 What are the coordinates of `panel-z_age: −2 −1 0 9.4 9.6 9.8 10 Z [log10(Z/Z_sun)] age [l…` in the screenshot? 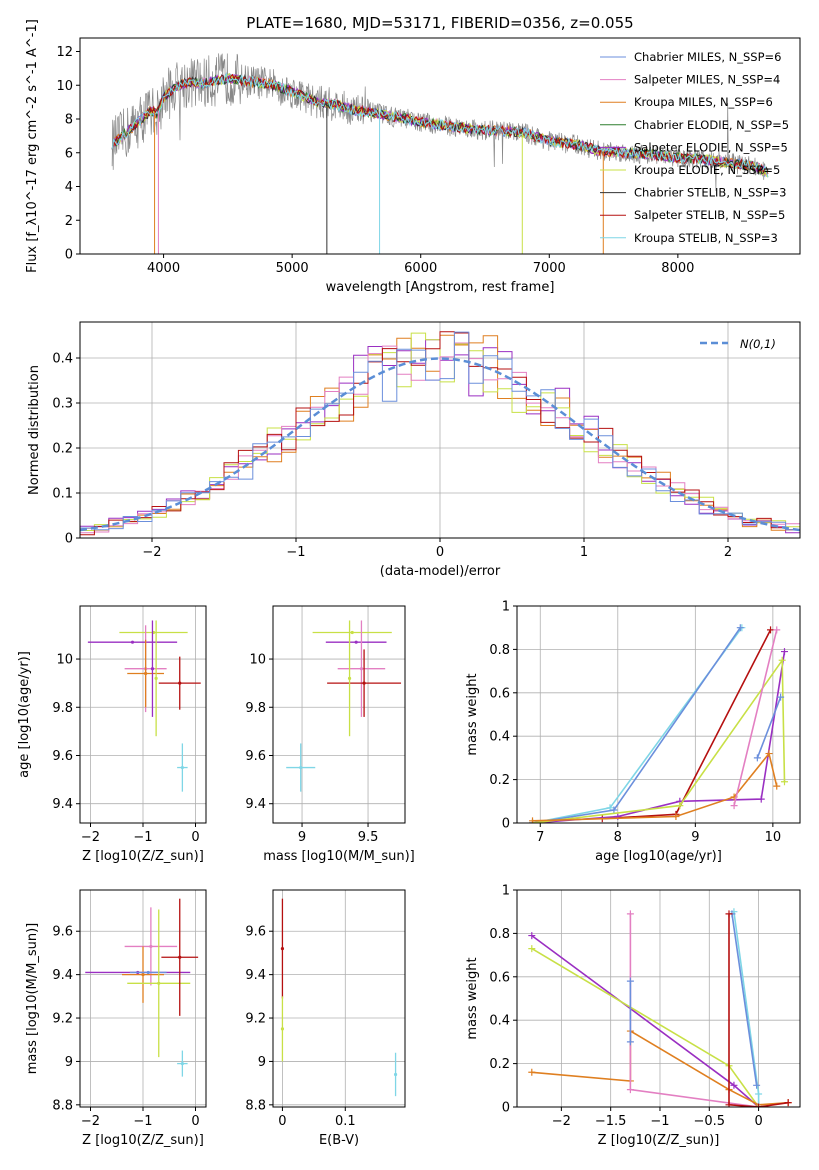 It's located at (112, 734).